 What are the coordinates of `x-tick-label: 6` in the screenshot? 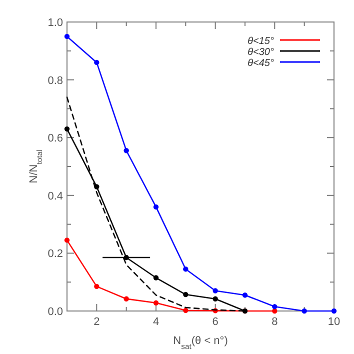 It's located at (215, 322).